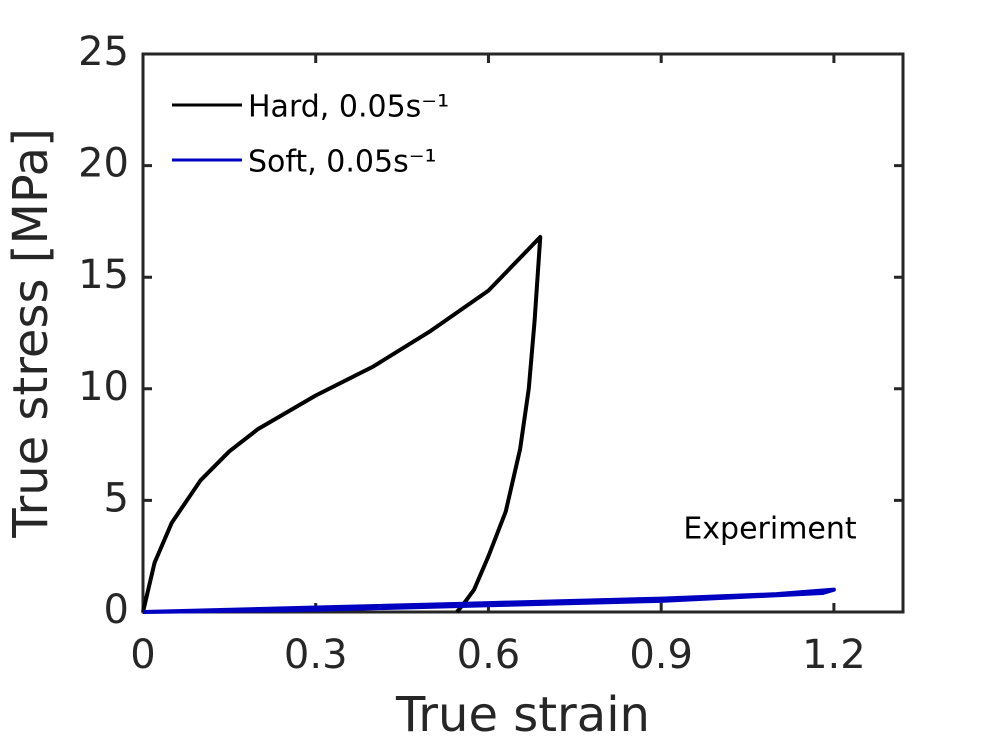 The height and width of the screenshot is (751, 997). What do you see at coordinates (116, 610) in the screenshot?
I see `y-tick-label: 0` at bounding box center [116, 610].